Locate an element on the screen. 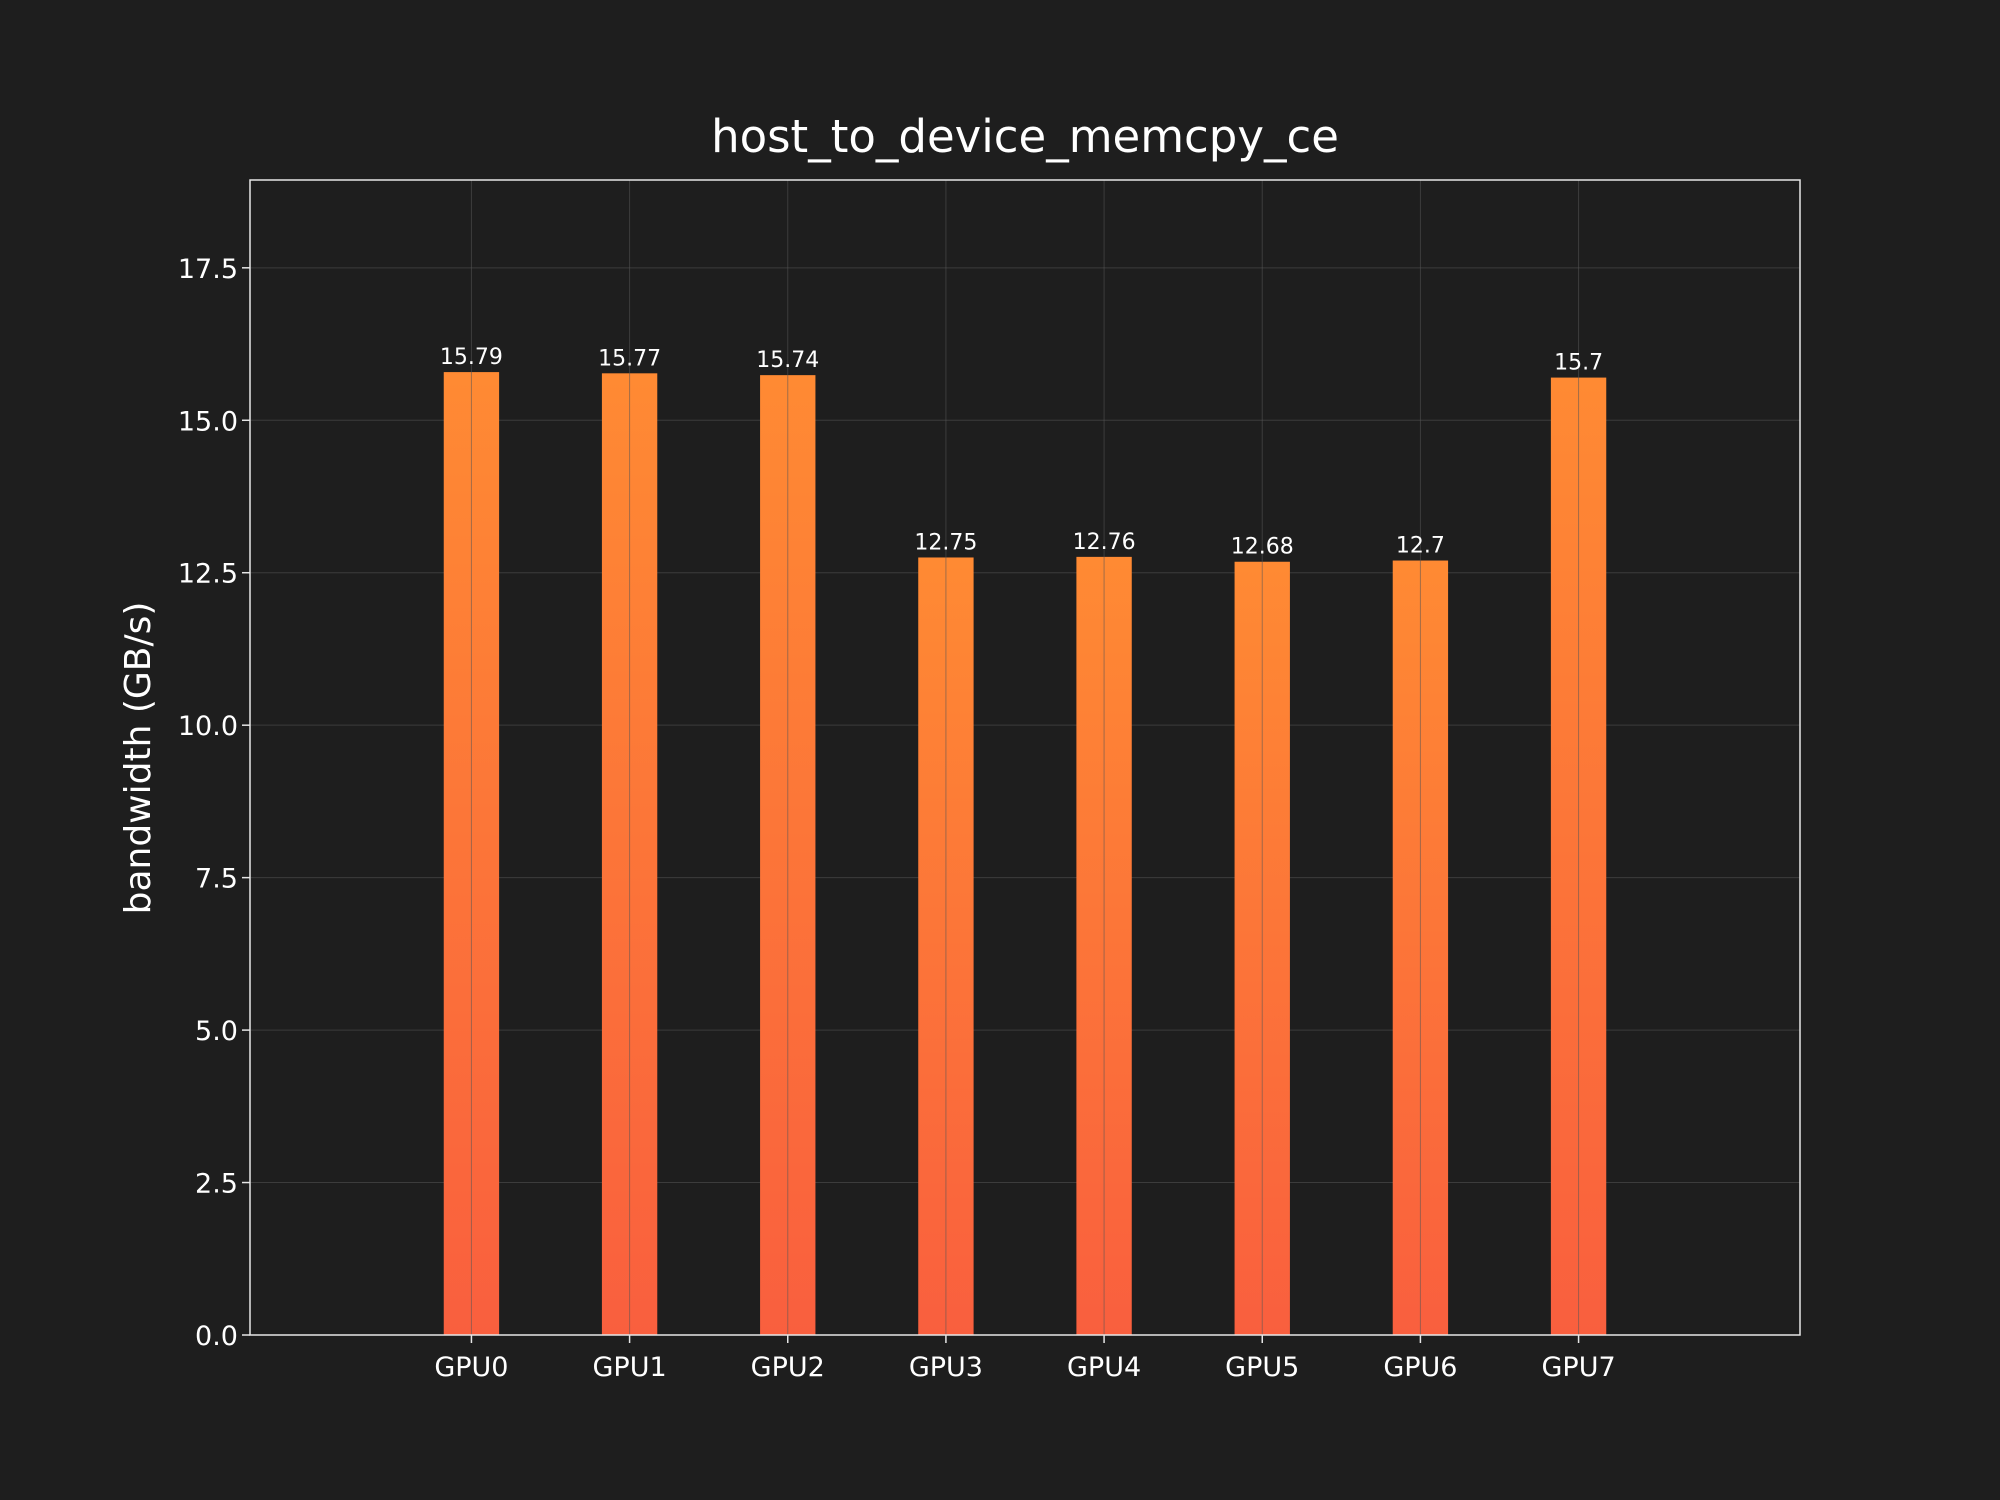 This screenshot has width=2000, height=1500. data-labels: 15.79 15.77 15.74 12.75 12.76 12.68 12.7 15.7 is located at coordinates (1021, 452).